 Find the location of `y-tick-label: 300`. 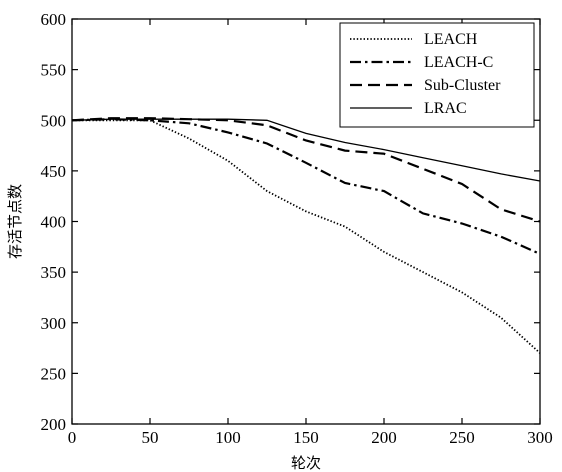

y-tick-label: 300 is located at coordinates (54, 323).